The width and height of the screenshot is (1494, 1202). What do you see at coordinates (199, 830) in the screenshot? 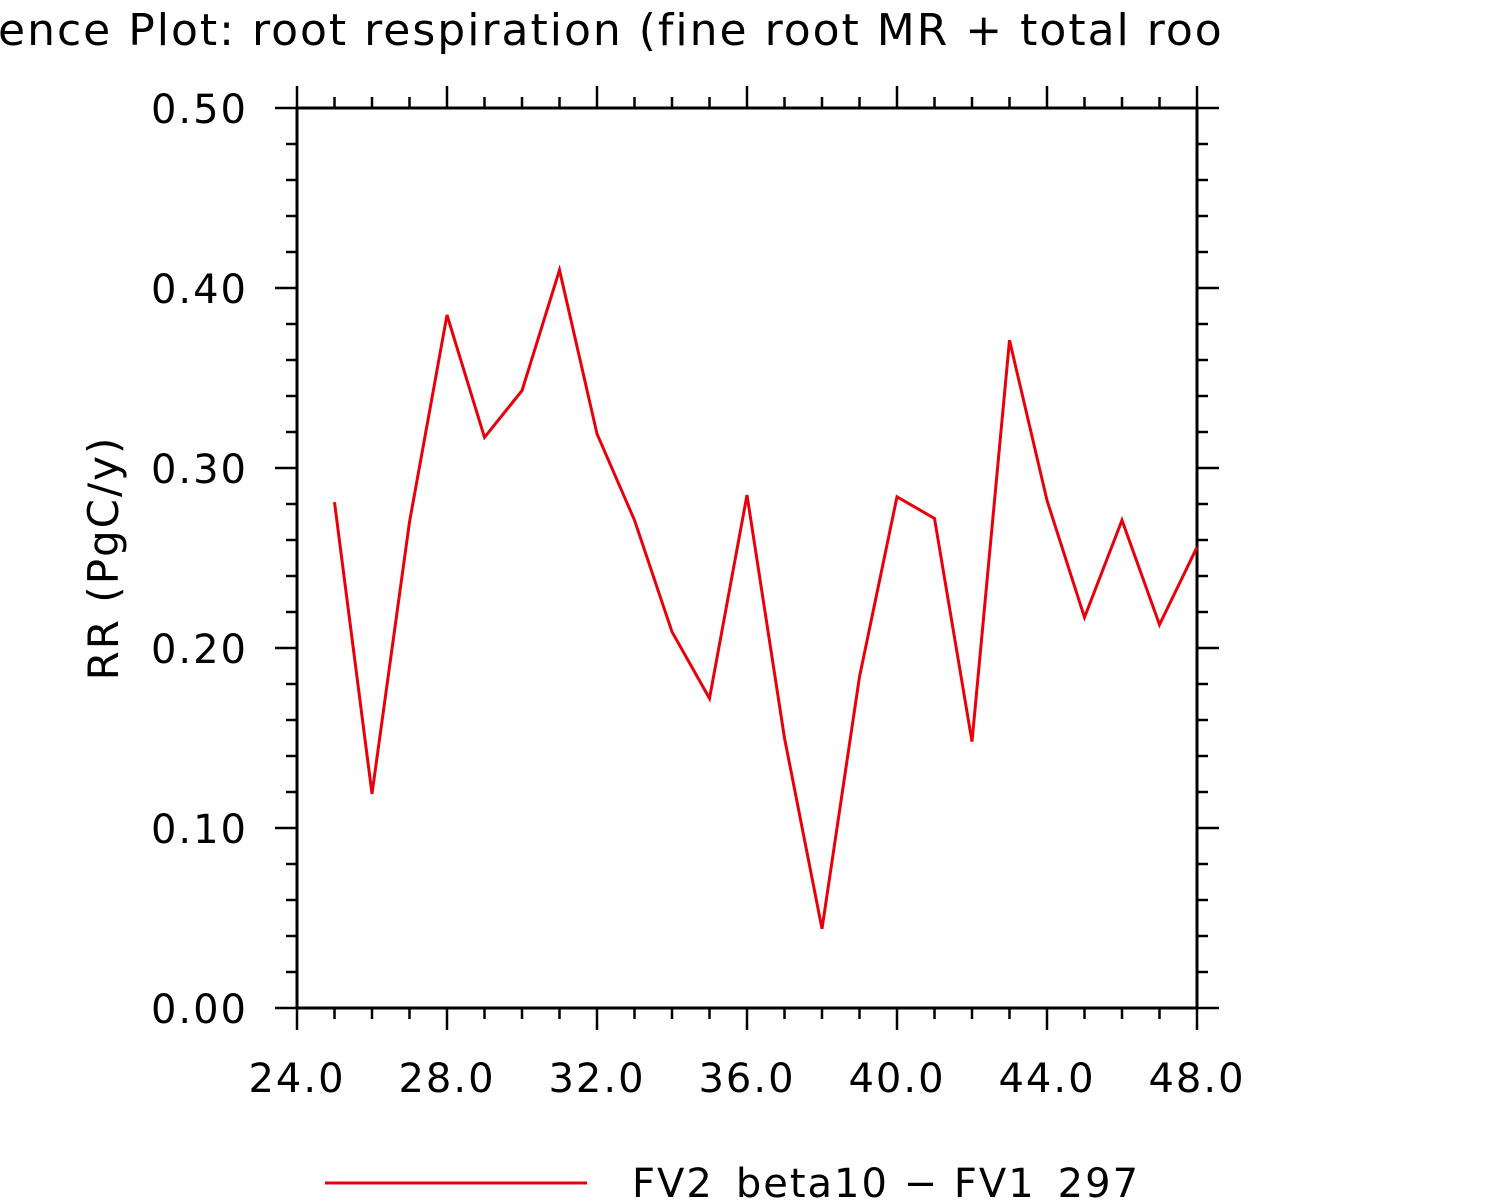
I see `y-tick-label: 0.10` at bounding box center [199, 830].